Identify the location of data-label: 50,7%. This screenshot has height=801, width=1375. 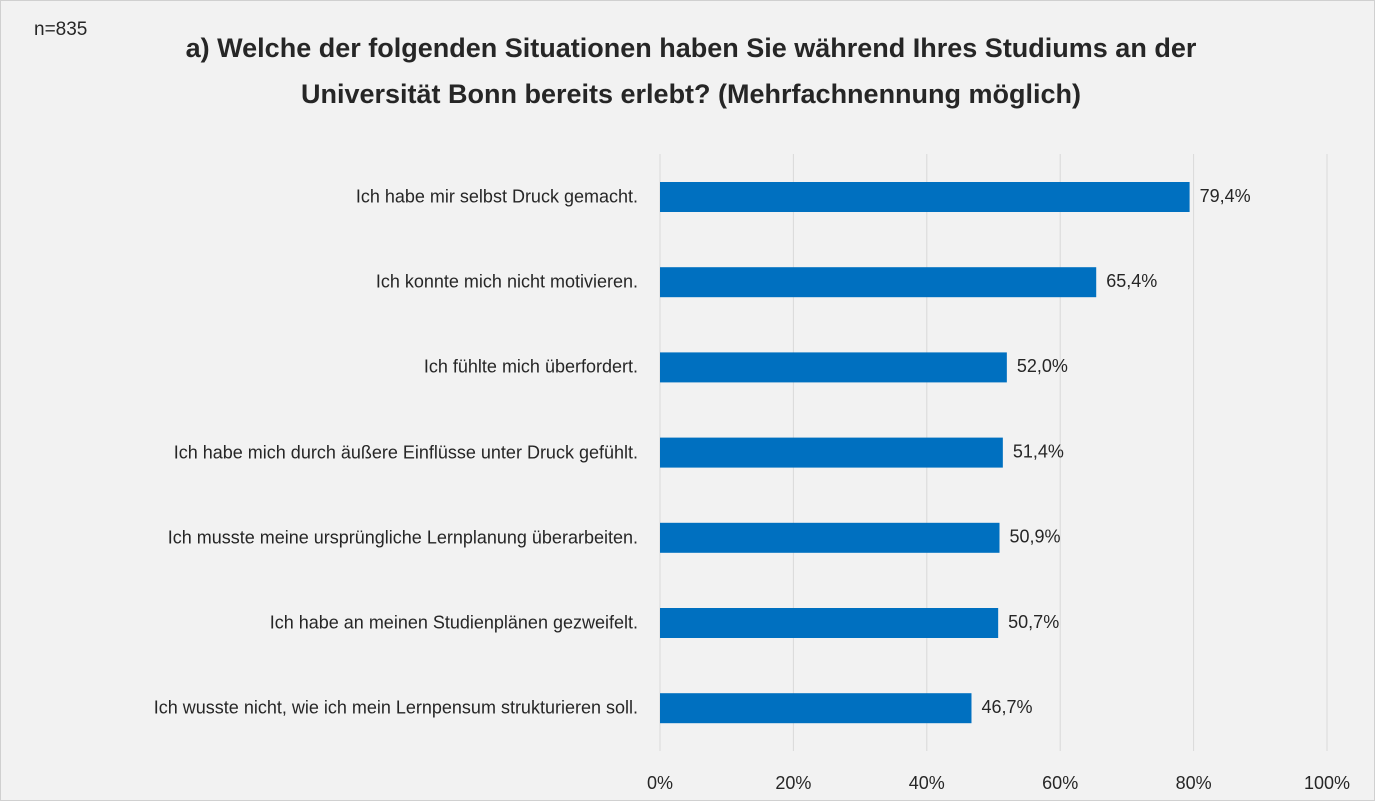
(1033, 622).